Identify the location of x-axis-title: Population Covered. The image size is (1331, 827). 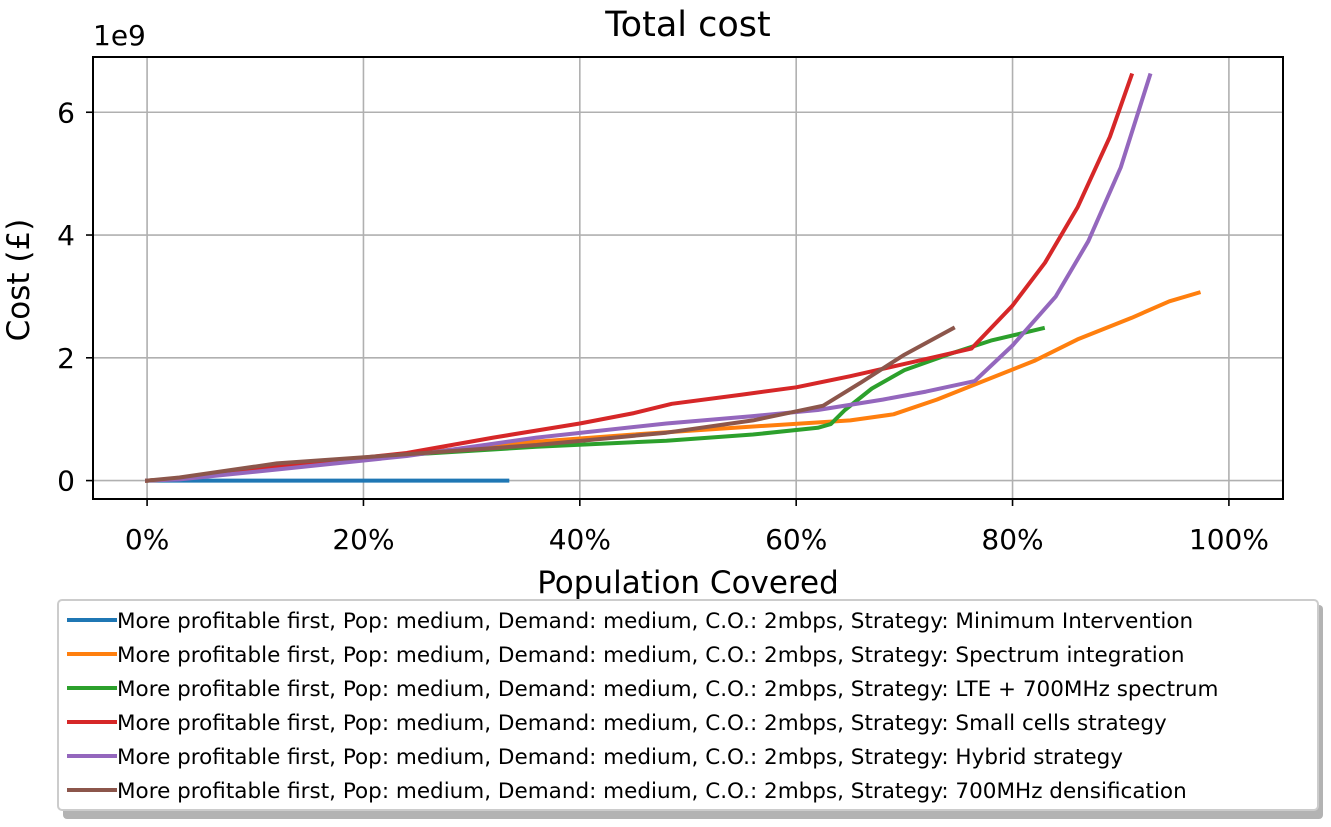
(688, 583).